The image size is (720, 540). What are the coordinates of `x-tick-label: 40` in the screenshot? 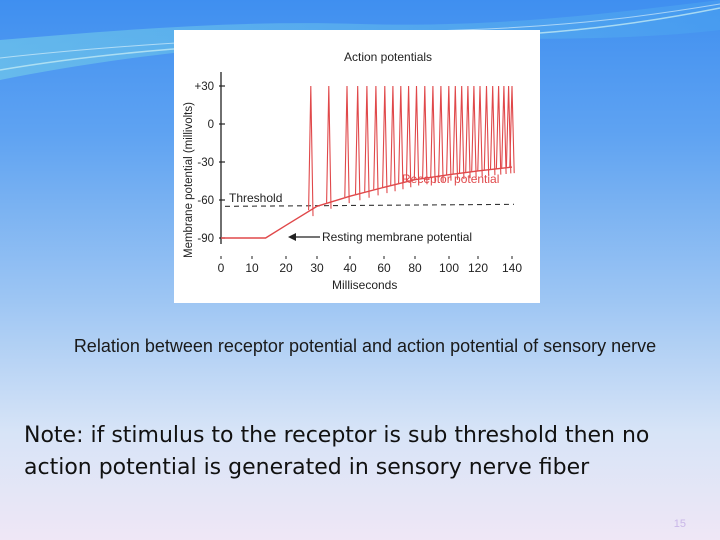 It's located at (350, 268).